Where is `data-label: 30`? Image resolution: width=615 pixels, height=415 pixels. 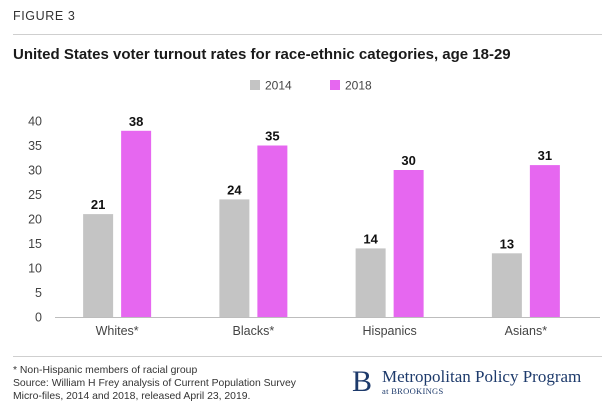
data-label: 30 is located at coordinates (408, 160).